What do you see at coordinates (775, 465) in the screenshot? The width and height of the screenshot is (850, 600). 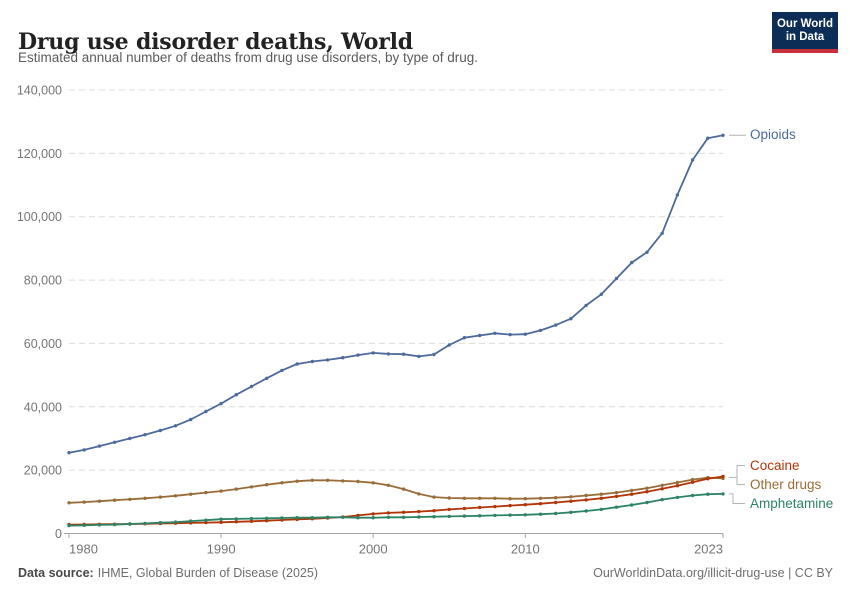 I see `legend-label-cocaine: Cocaine` at bounding box center [775, 465].